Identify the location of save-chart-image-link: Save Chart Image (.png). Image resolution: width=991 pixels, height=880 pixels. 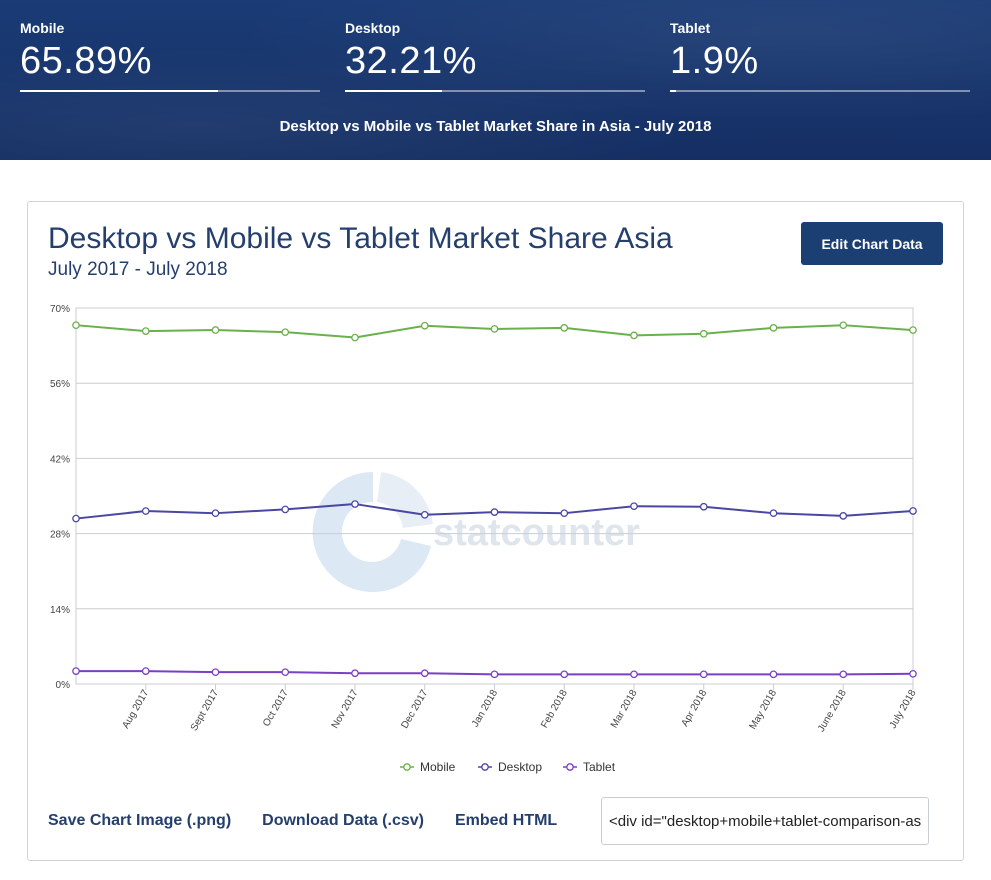
(140, 820).